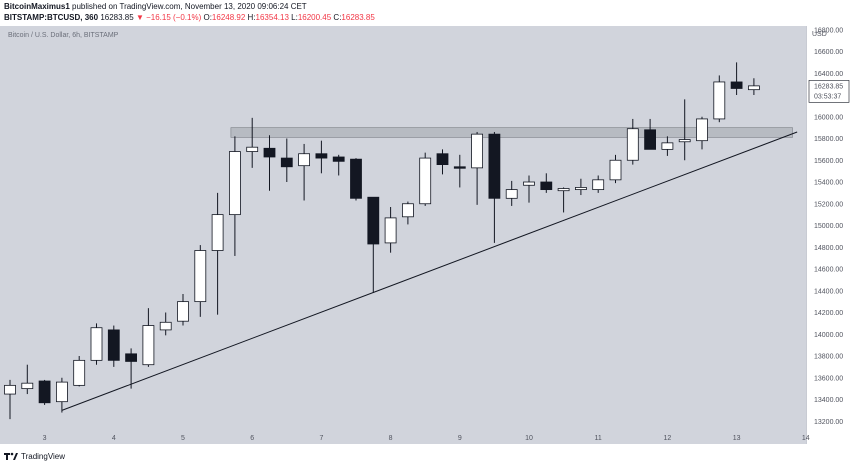 The image size is (850, 467). Describe the element at coordinates (828, 313) in the screenshot. I see `price-tick-label: 14200.00` at that location.